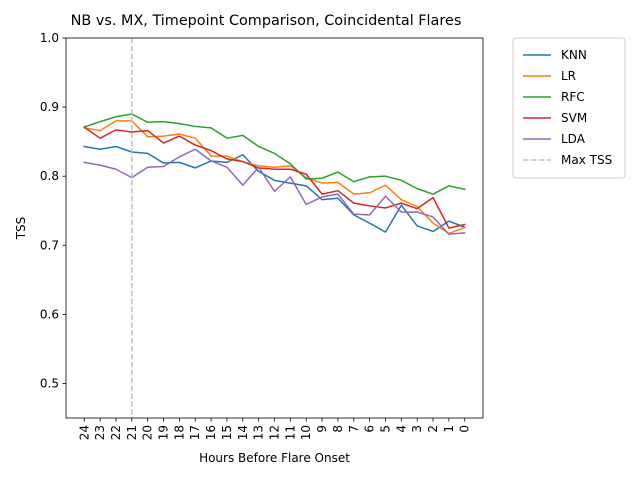 The width and height of the screenshot is (640, 484). What do you see at coordinates (259, 432) in the screenshot?
I see `x-tick-label: 13` at bounding box center [259, 432].